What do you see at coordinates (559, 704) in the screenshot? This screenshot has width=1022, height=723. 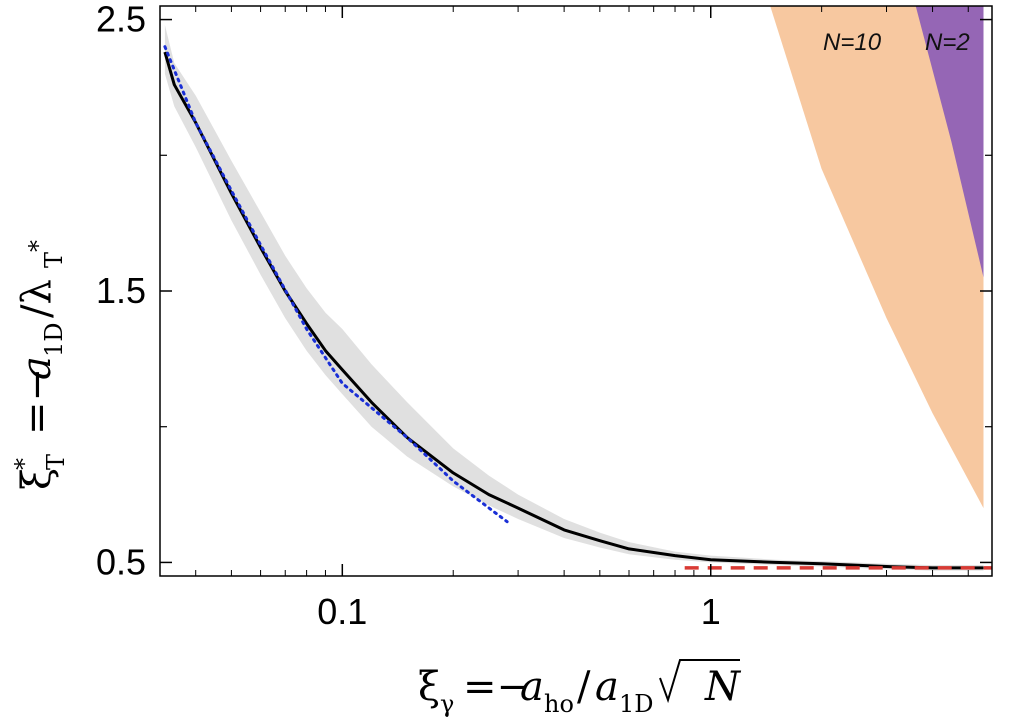 I see `svg-text: ho` at bounding box center [559, 704].